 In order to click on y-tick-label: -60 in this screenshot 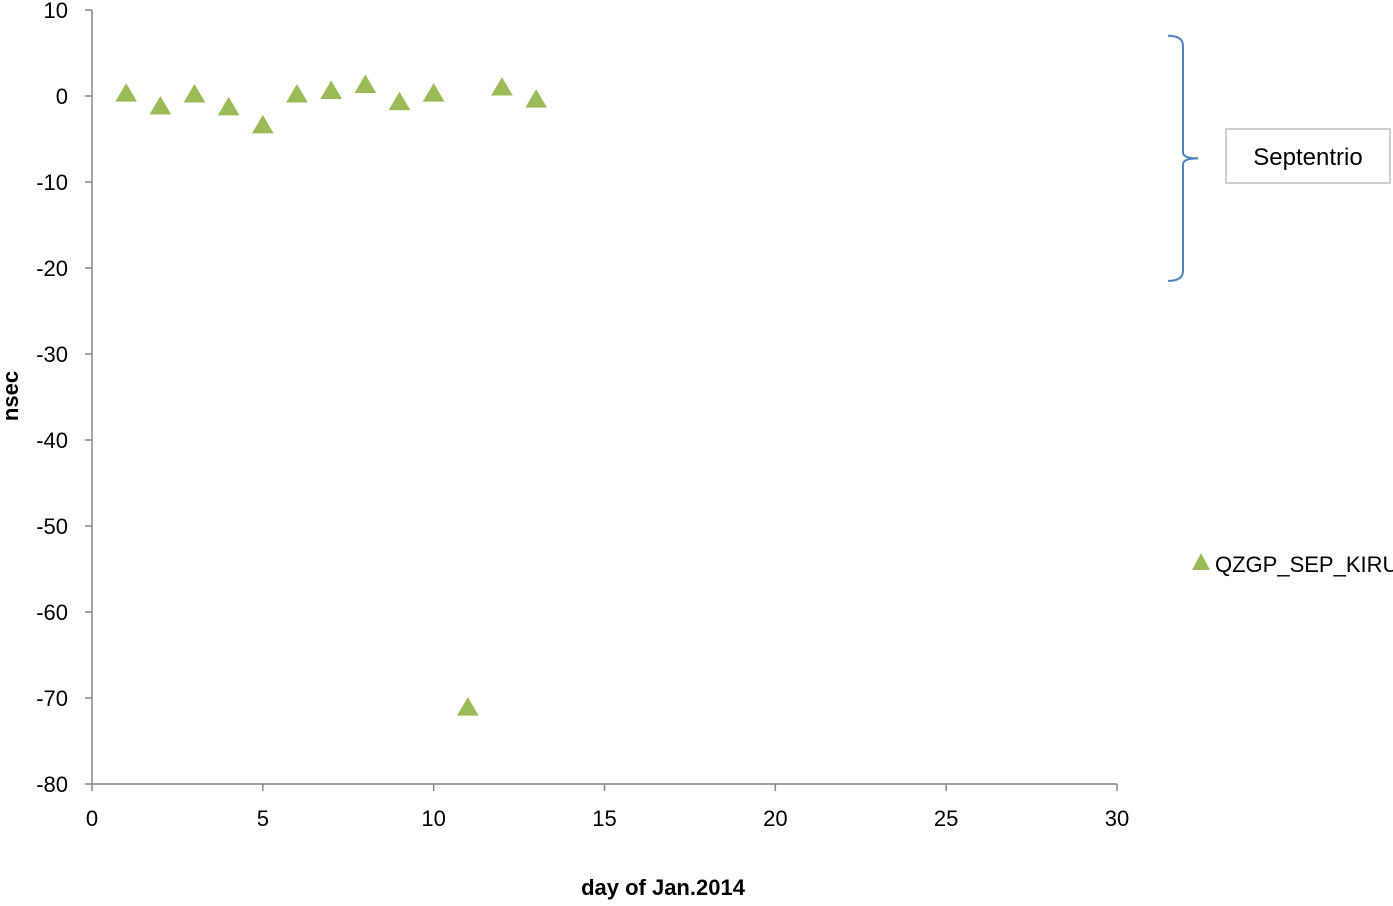, I will do `click(52, 612)`.